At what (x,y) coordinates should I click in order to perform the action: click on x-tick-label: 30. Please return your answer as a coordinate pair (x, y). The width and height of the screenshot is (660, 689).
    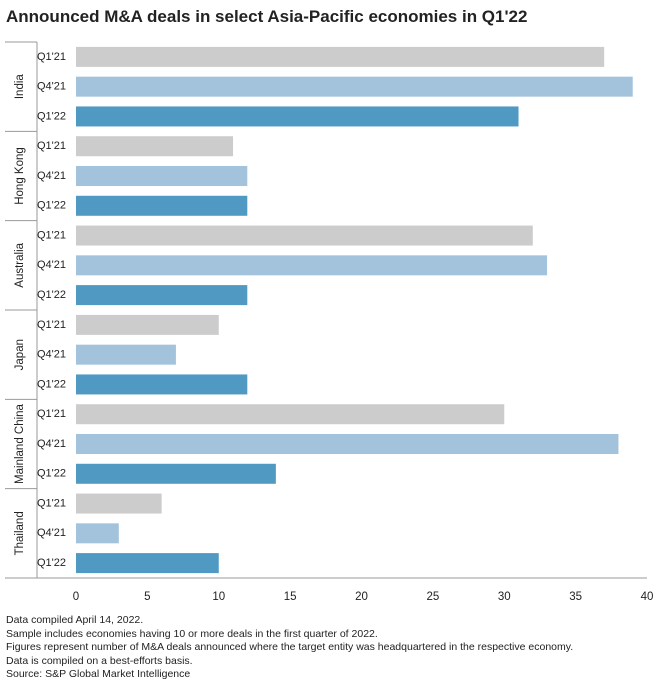
    Looking at the image, I should click on (504, 597).